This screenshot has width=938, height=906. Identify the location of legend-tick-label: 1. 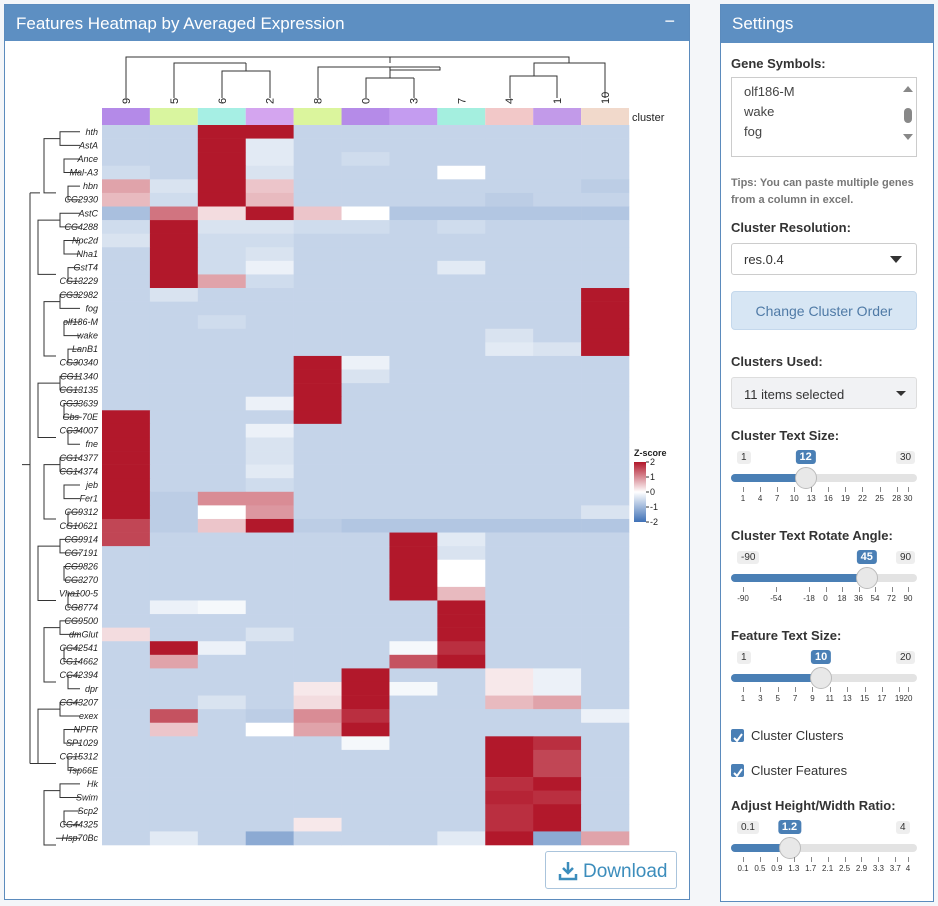
(652, 477).